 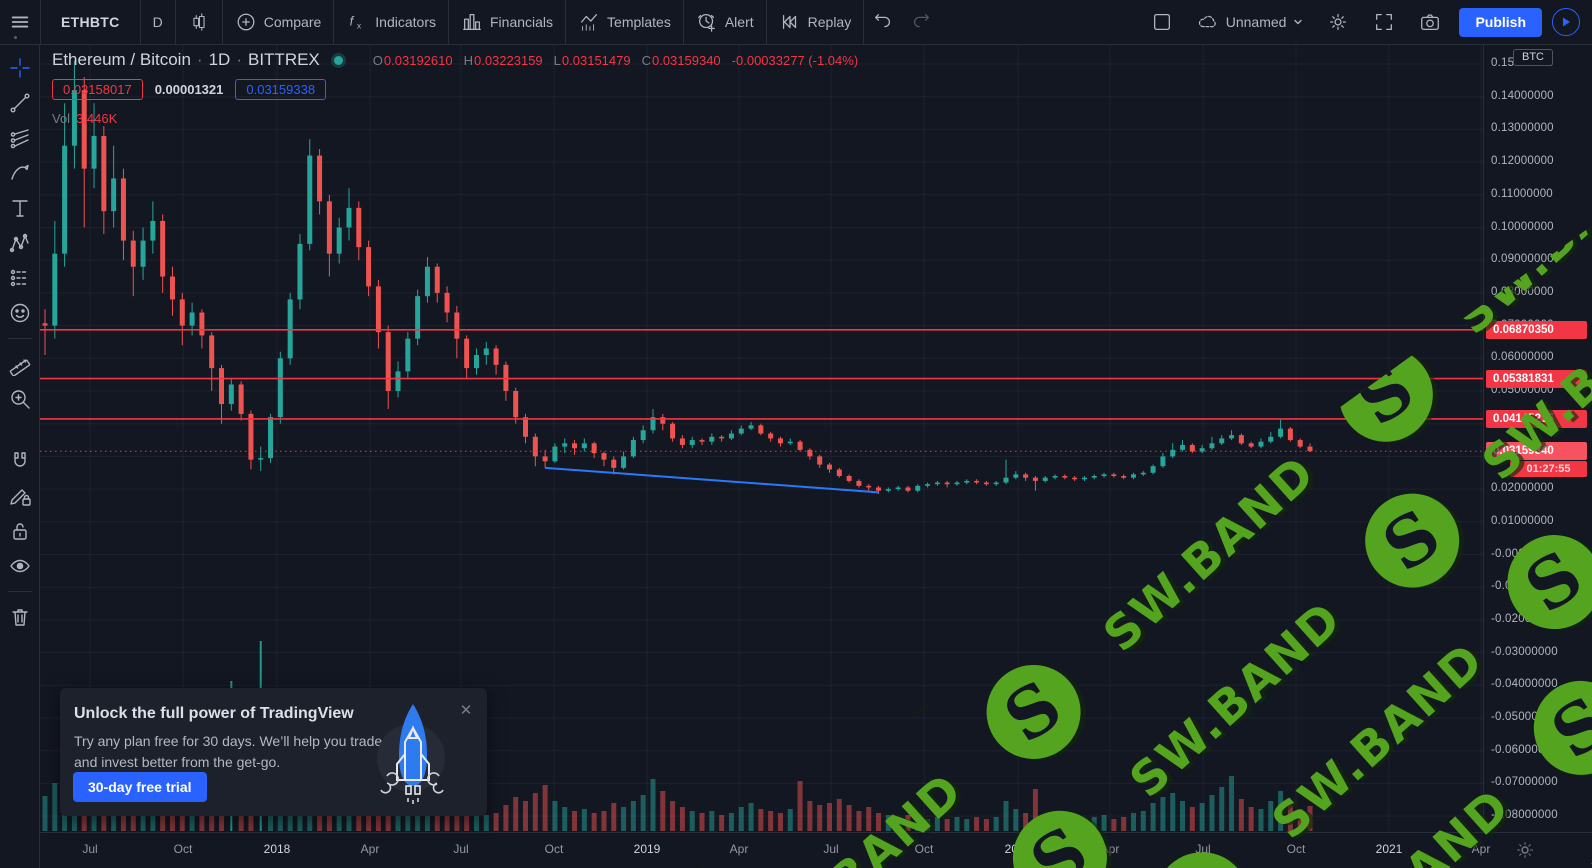 I want to click on publish-button: Publish, so click(x=1500, y=22).